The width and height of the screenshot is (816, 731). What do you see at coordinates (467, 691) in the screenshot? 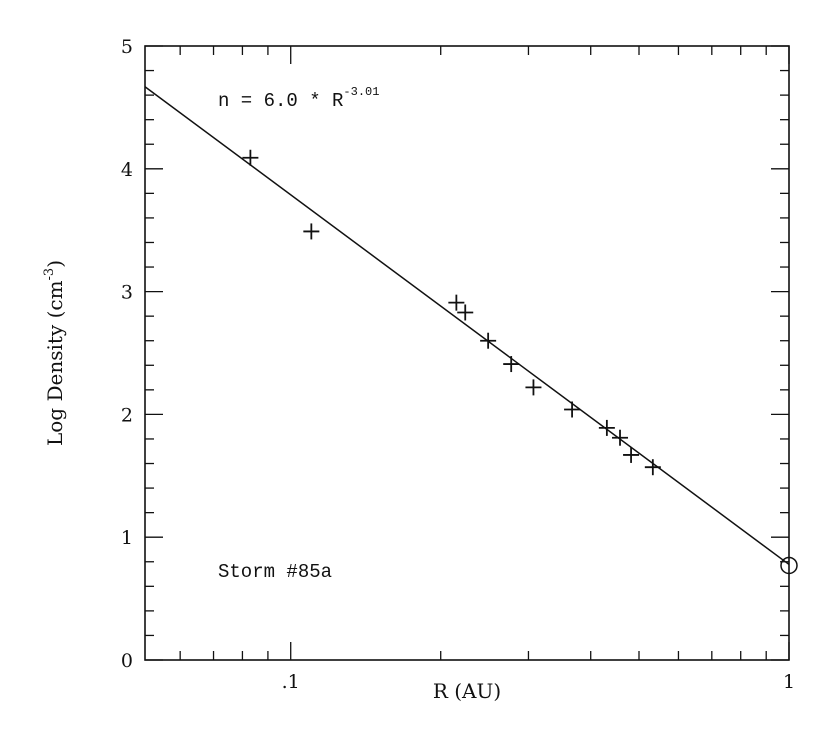
I see `x-axis-label: R (AU)` at bounding box center [467, 691].